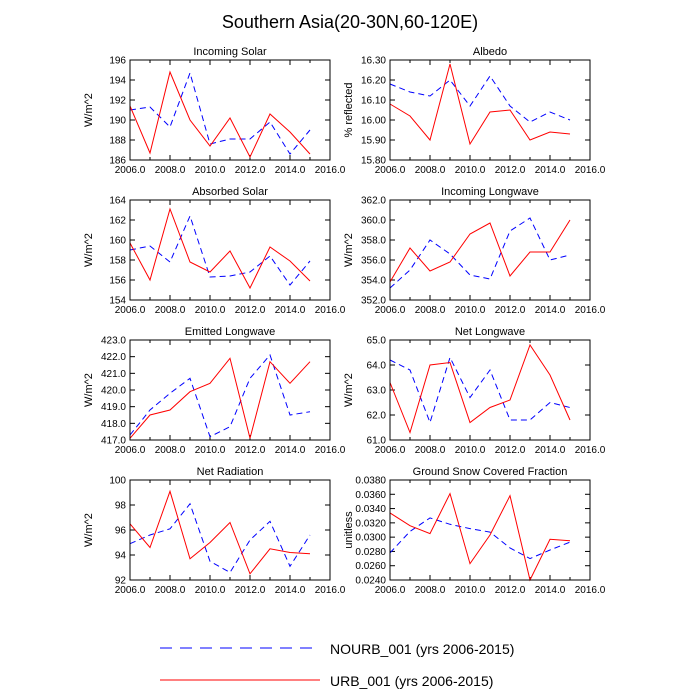 The width and height of the screenshot is (700, 700). I want to click on y-tick-label: 94, so click(121, 556).